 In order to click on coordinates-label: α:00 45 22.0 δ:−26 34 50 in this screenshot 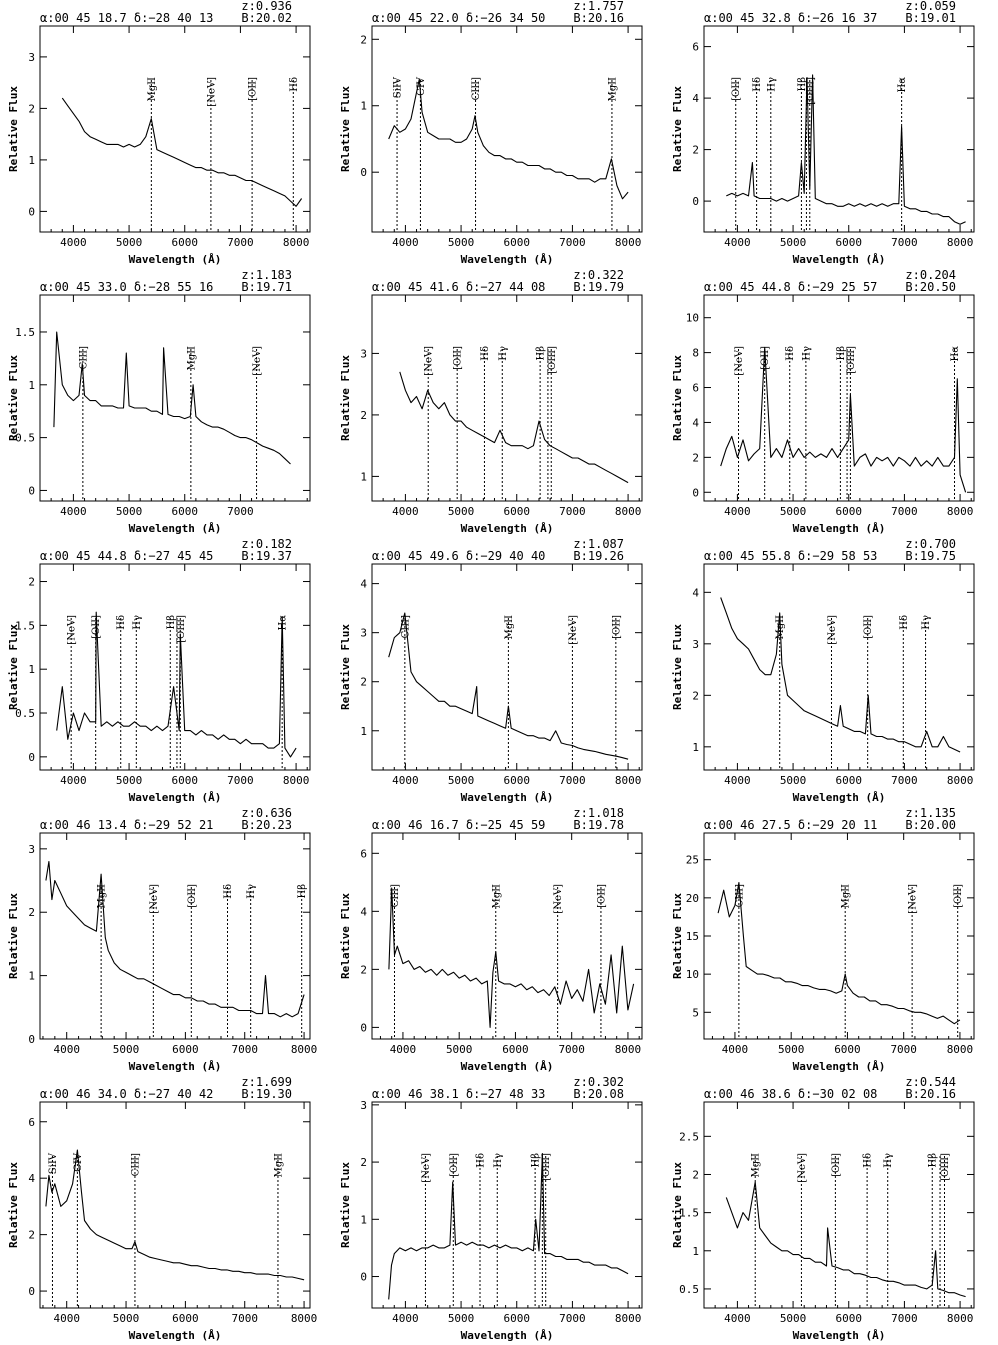, I will do `click(459, 18)`.